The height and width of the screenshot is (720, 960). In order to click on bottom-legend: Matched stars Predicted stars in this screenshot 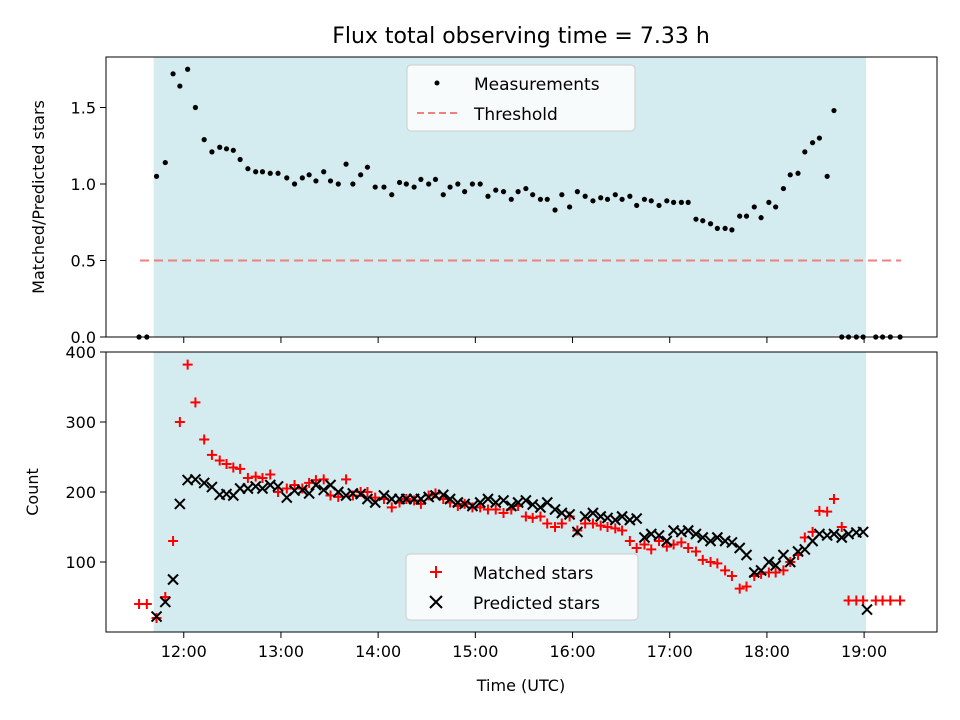, I will do `click(522, 587)`.